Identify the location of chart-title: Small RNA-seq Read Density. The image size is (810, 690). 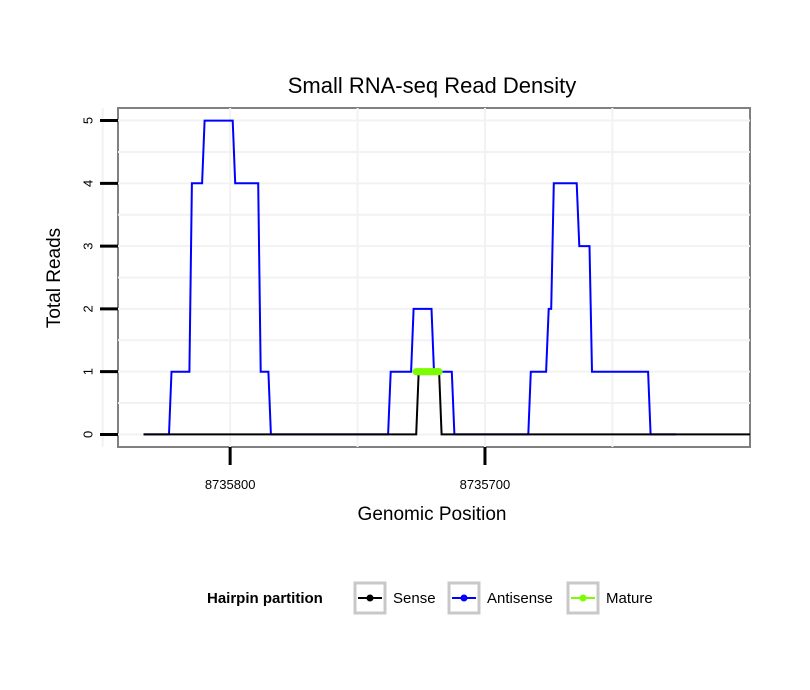
(432, 85).